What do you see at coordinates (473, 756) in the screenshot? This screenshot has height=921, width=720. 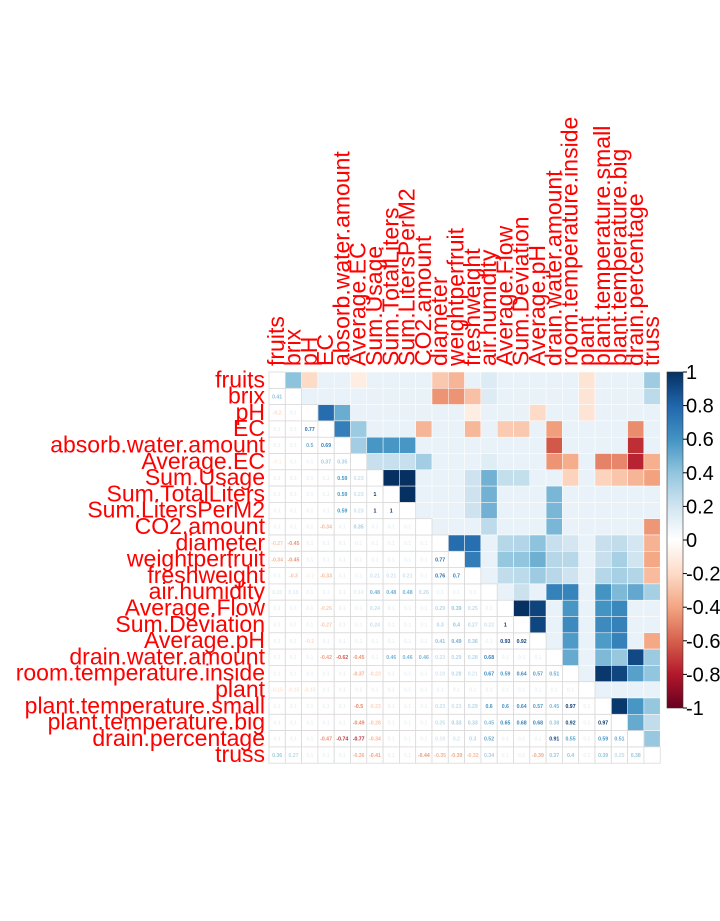 I see `correlation-value: -0.32` at bounding box center [473, 756].